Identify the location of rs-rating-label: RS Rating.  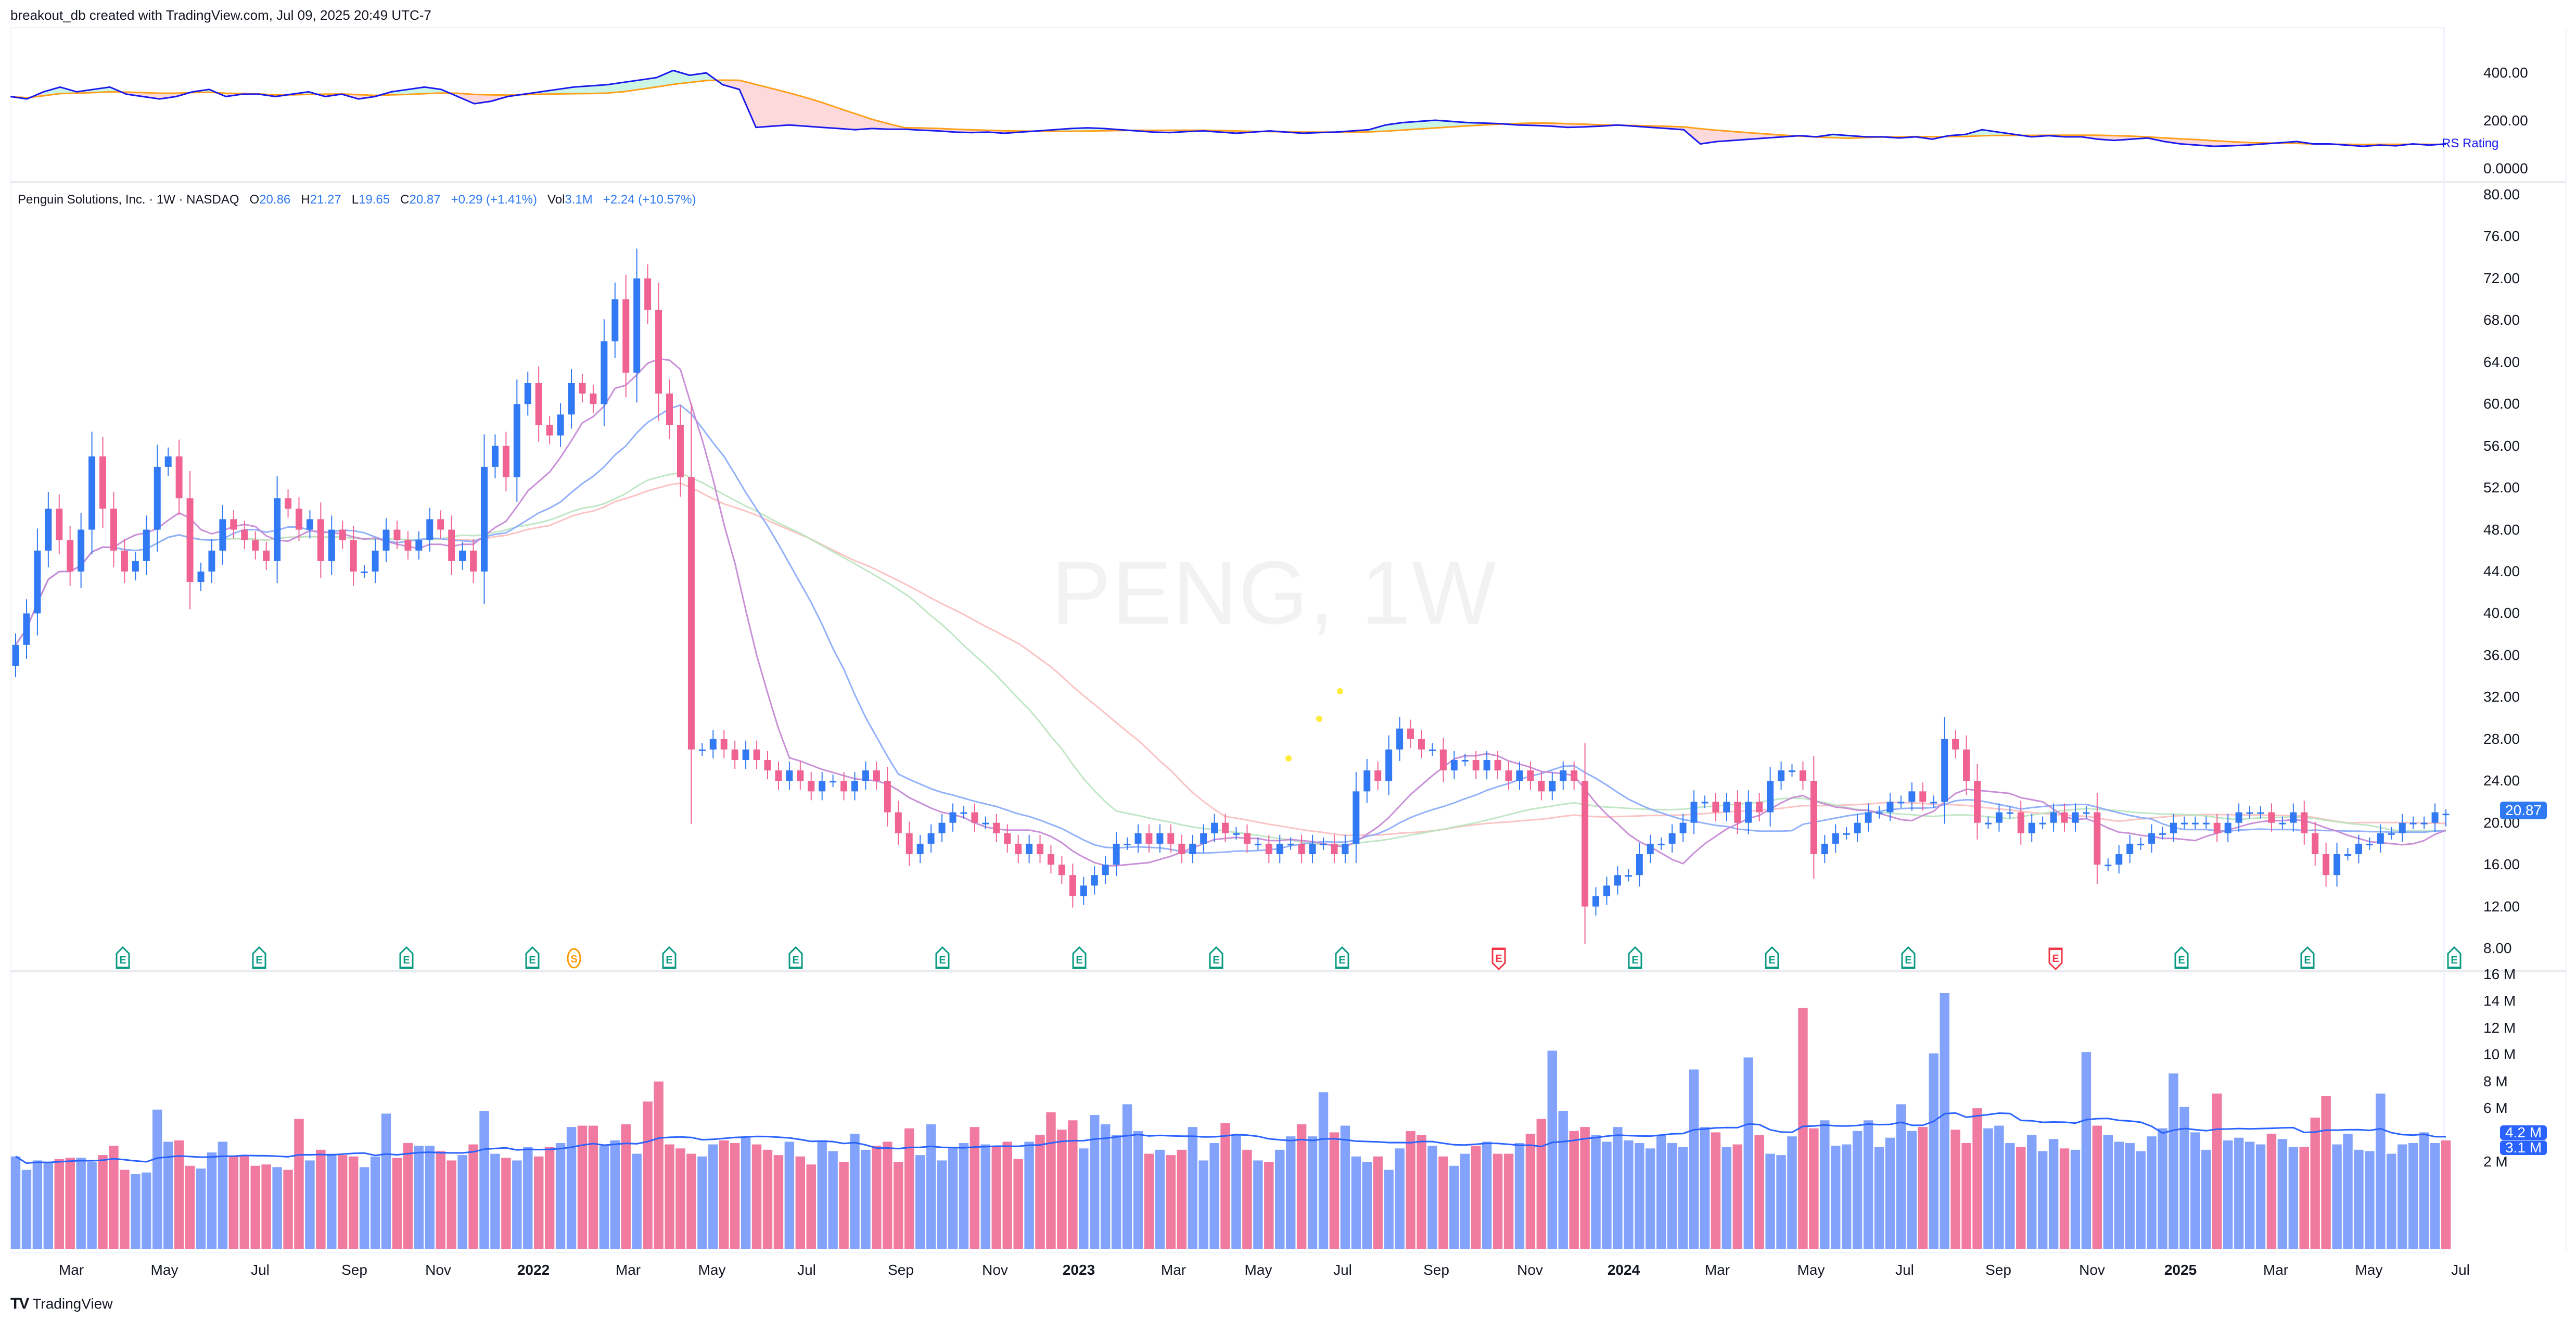
(2470, 143).